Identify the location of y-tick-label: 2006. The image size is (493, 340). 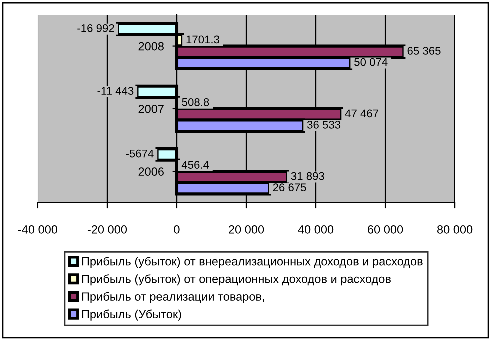
(151, 172).